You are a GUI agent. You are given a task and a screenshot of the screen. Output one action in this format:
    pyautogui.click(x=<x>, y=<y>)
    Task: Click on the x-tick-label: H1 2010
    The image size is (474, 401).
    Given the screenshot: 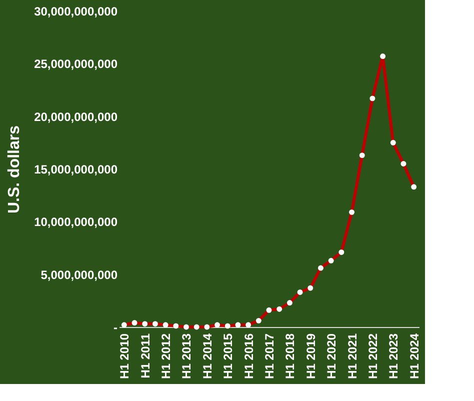 What is the action you would take?
    pyautogui.click(x=125, y=356)
    